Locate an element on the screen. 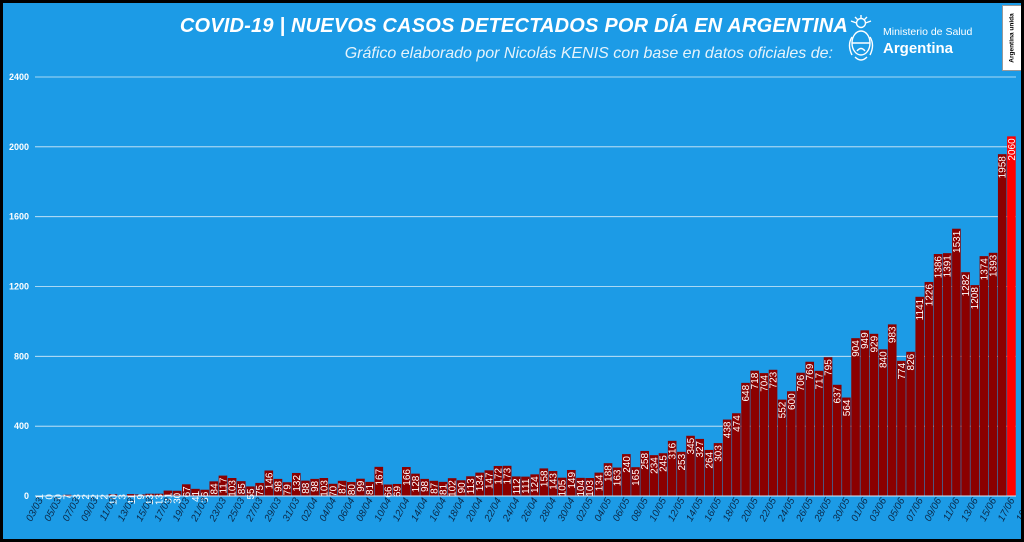 This screenshot has height=542, width=1024. data-label: 84 is located at coordinates (214, 489).